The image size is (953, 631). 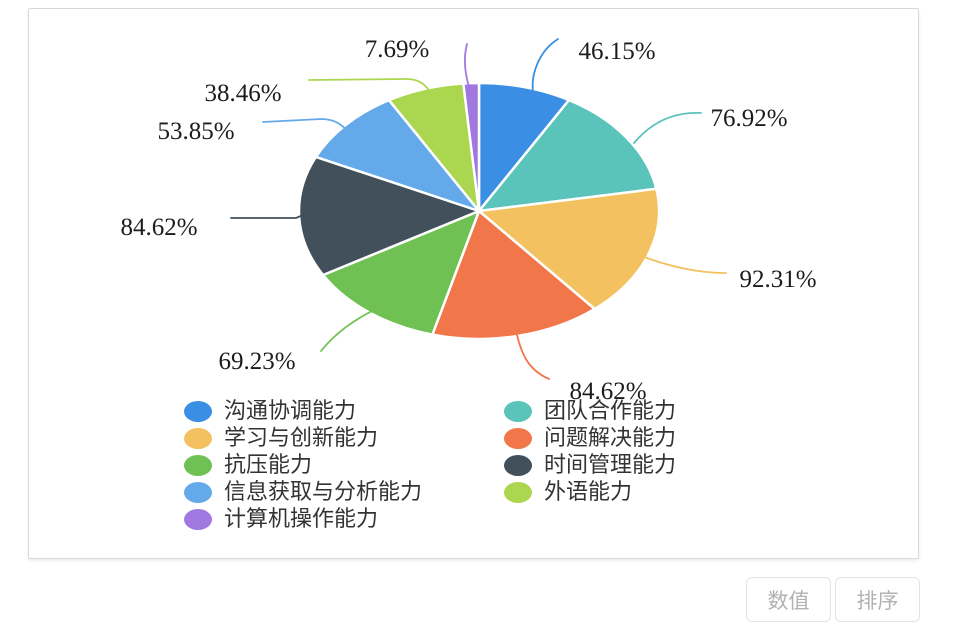 I want to click on sort-button: 排序, so click(x=877, y=599).